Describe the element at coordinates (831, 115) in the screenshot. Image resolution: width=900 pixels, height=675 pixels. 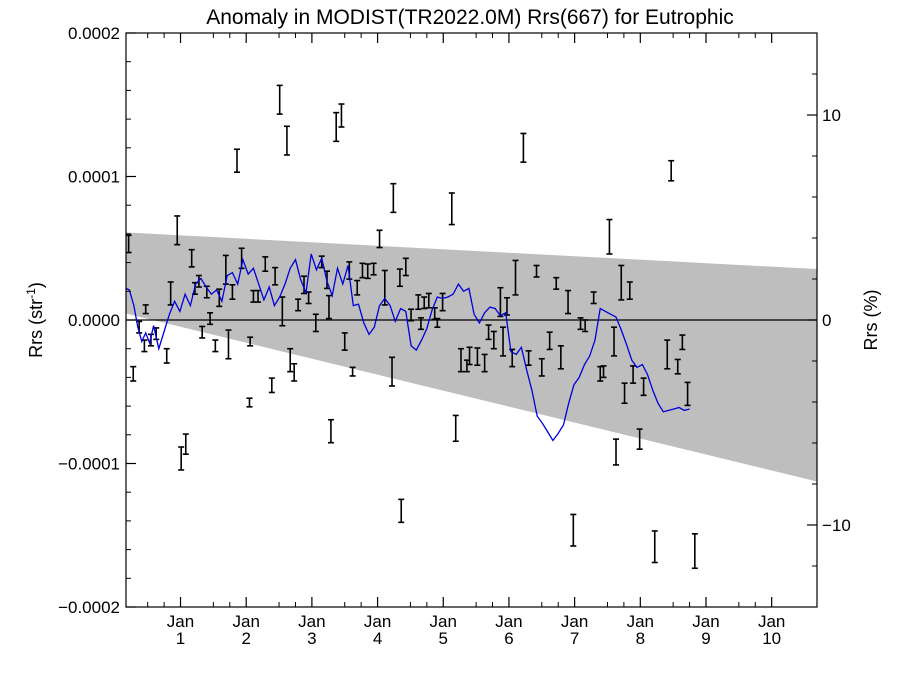
I see `y2-tick-label: 10` at that location.